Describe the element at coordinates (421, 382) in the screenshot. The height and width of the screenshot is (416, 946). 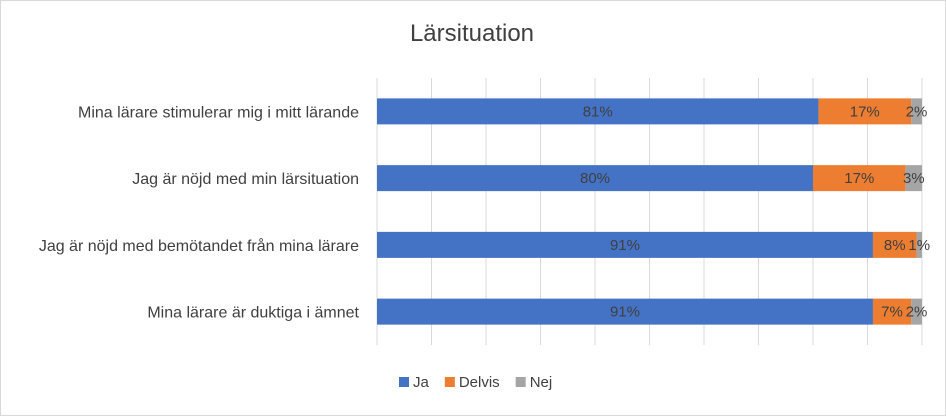
I see `legend-label: Ja` at that location.